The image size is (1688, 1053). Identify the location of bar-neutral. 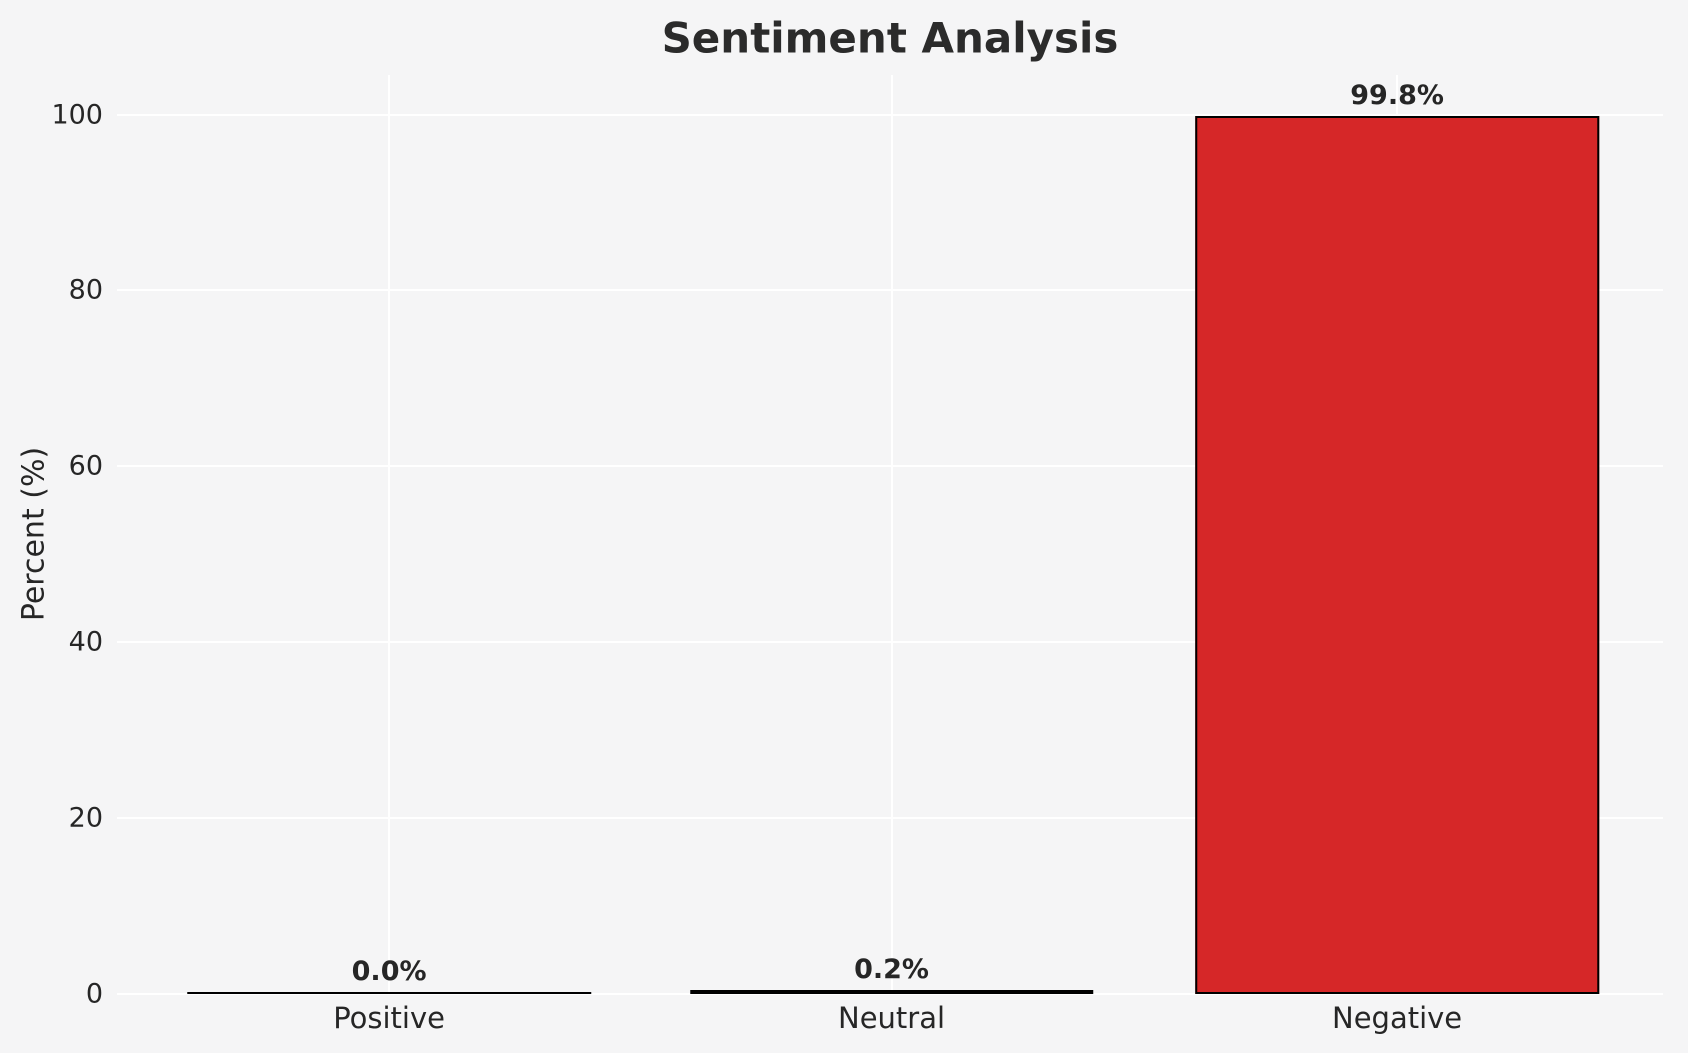
(891, 991).